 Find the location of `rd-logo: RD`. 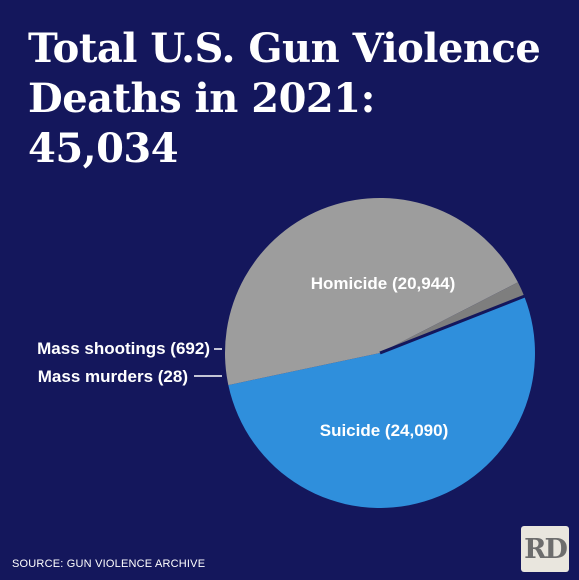

rd-logo: RD is located at coordinates (545, 549).